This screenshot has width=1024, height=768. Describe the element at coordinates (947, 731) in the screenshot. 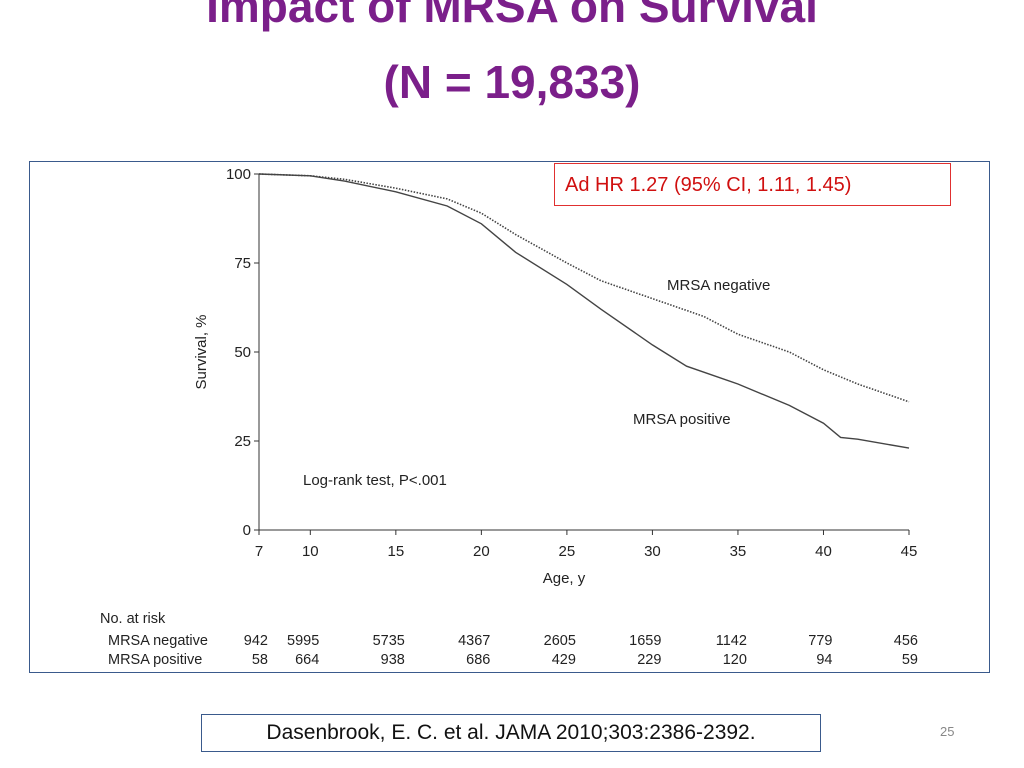

I see `slide-number: 25` at that location.